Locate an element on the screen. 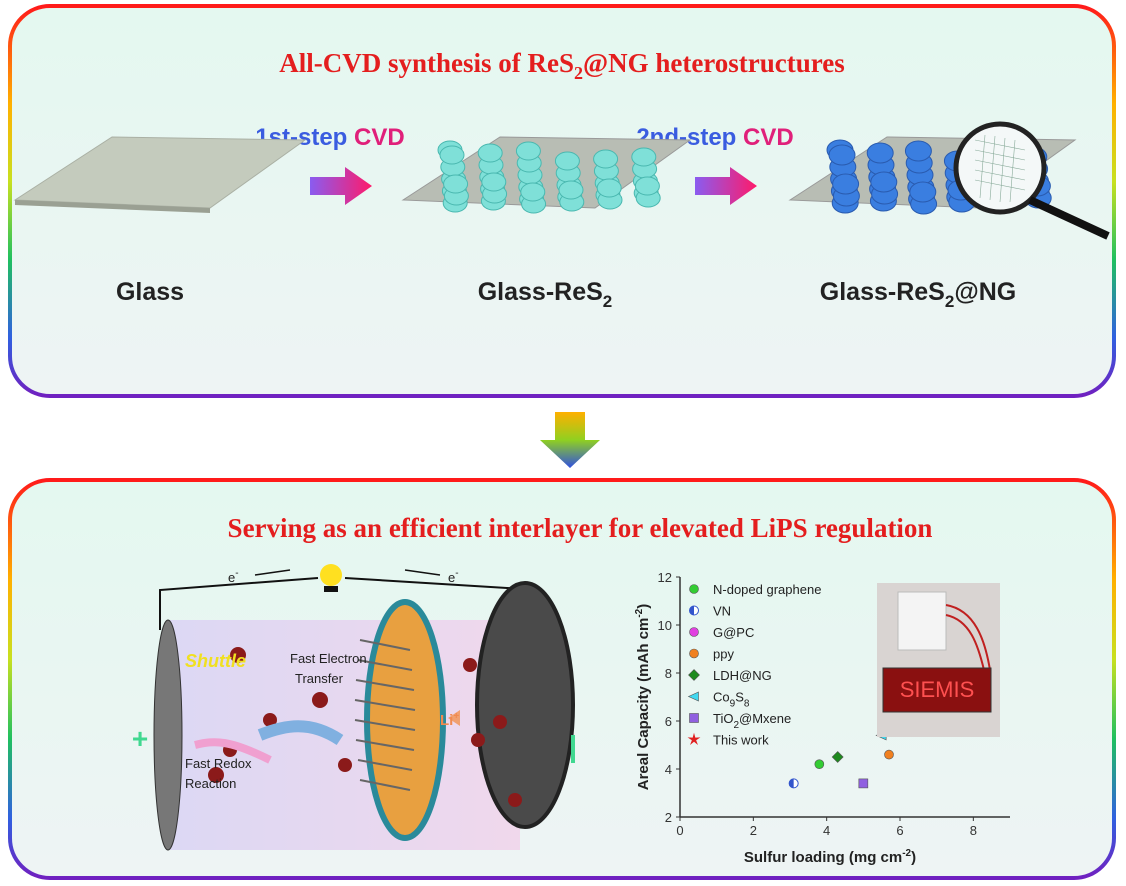 The image size is (1126, 886). shuttle-label: Shuttle is located at coordinates (215, 661).